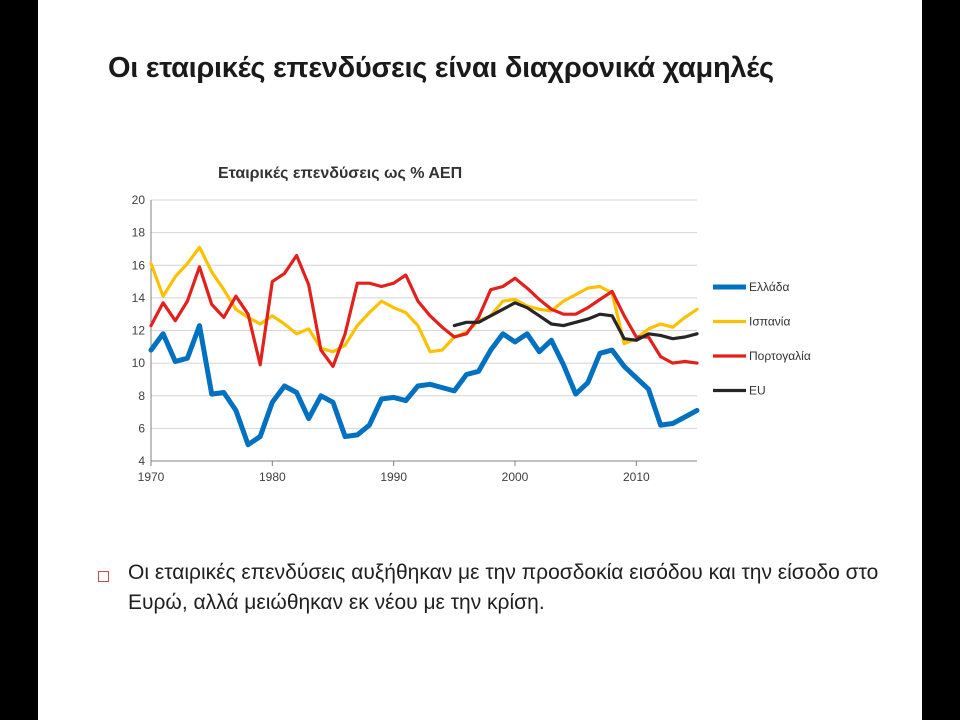 The width and height of the screenshot is (960, 720). Describe the element at coordinates (139, 298) in the screenshot. I see `y-tick-label: 14` at that location.